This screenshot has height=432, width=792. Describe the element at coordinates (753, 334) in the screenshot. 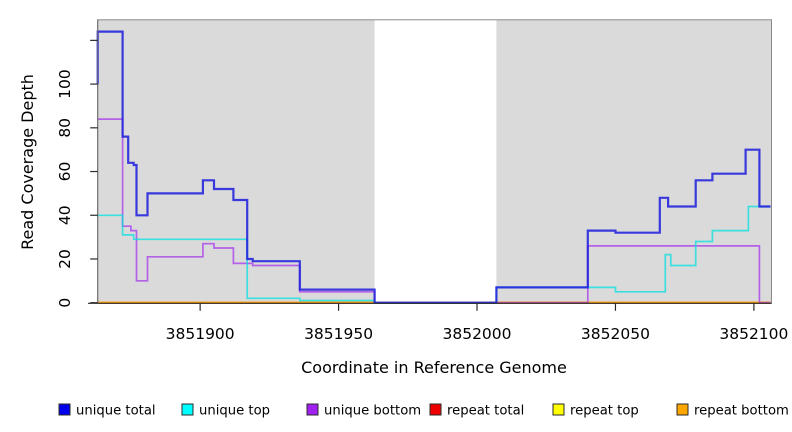

I see `x-tick-label: 3852100` at that location.